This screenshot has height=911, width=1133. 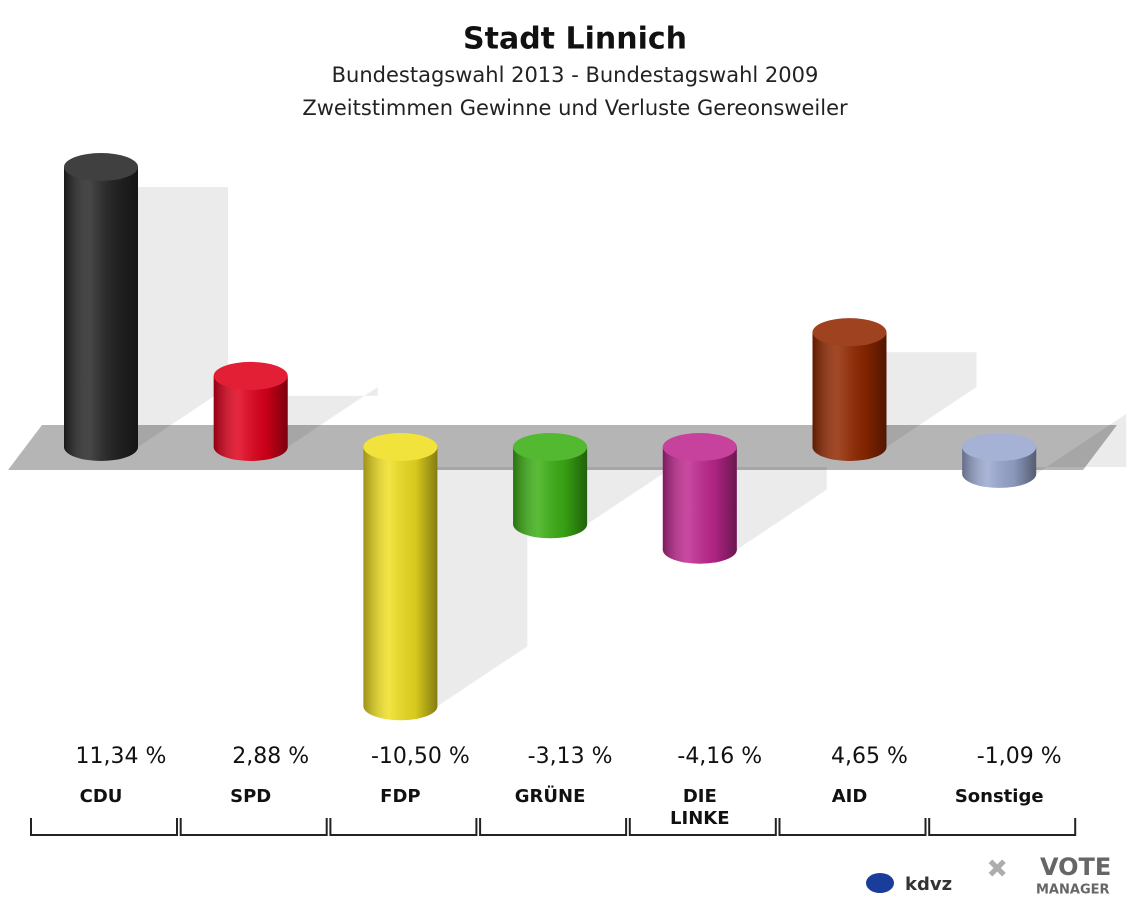 What do you see at coordinates (575, 39) in the screenshot?
I see `chart-title: Stadt Linnich` at bounding box center [575, 39].